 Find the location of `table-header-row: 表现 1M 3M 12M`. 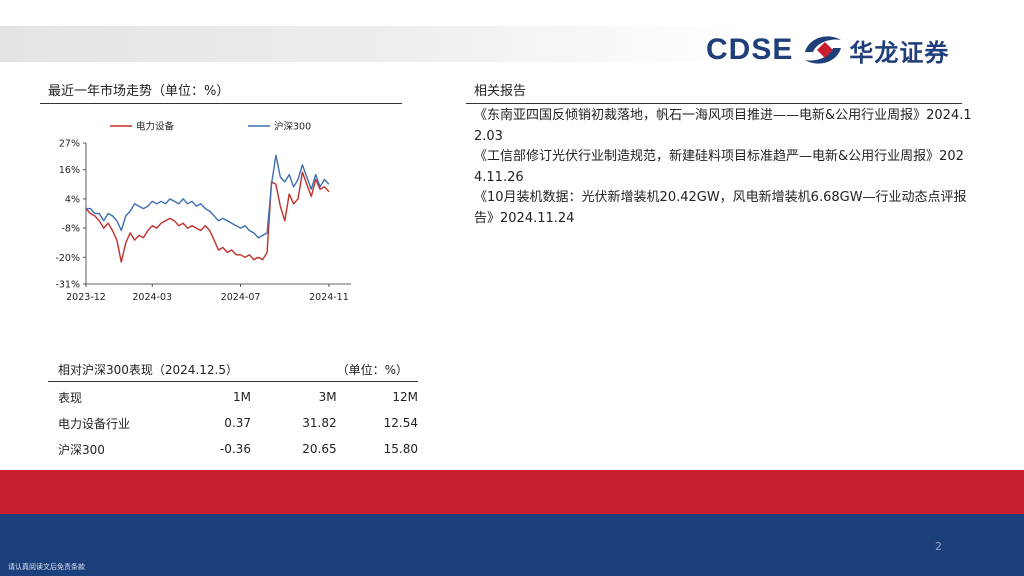

table-header-row: 表现 1M 3M 12M is located at coordinates (233, 397).